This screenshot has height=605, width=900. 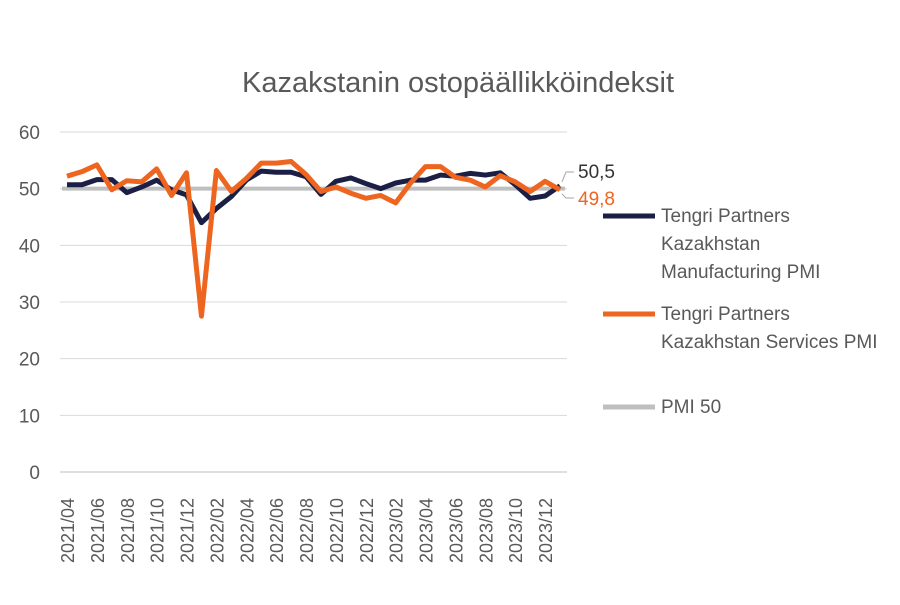 I want to click on legend-label: Manufacturing PMI, so click(x=740, y=272).